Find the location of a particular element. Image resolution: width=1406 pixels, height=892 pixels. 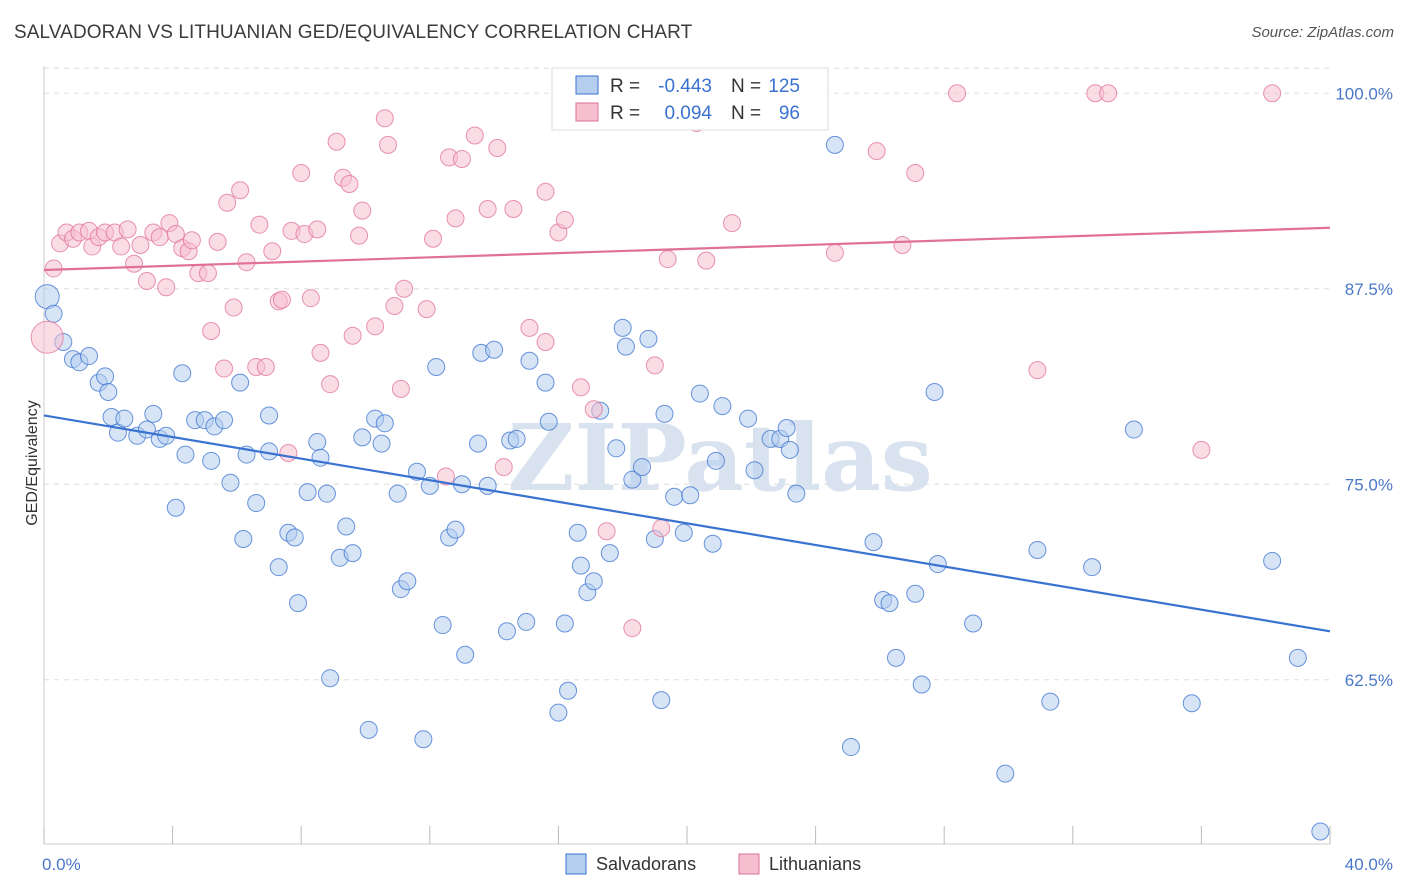

y-tick-label: 87.5% is located at coordinates (1369, 289).